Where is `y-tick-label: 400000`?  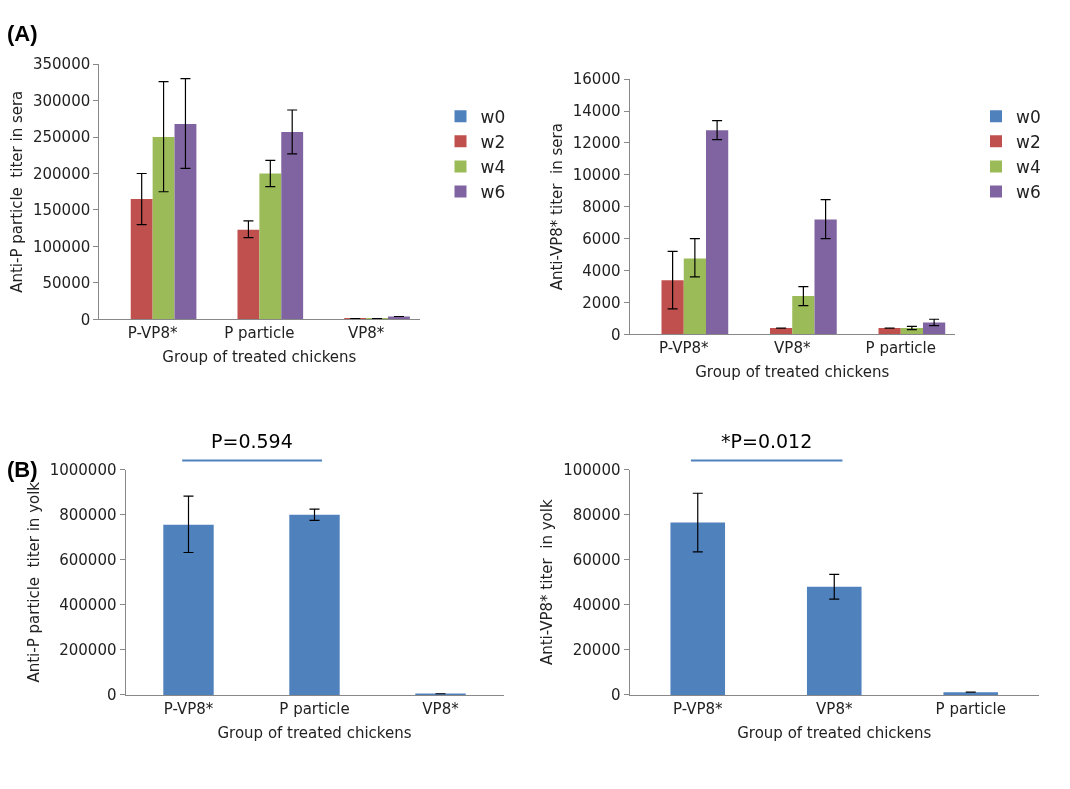
y-tick-label: 400000 is located at coordinates (88, 605).